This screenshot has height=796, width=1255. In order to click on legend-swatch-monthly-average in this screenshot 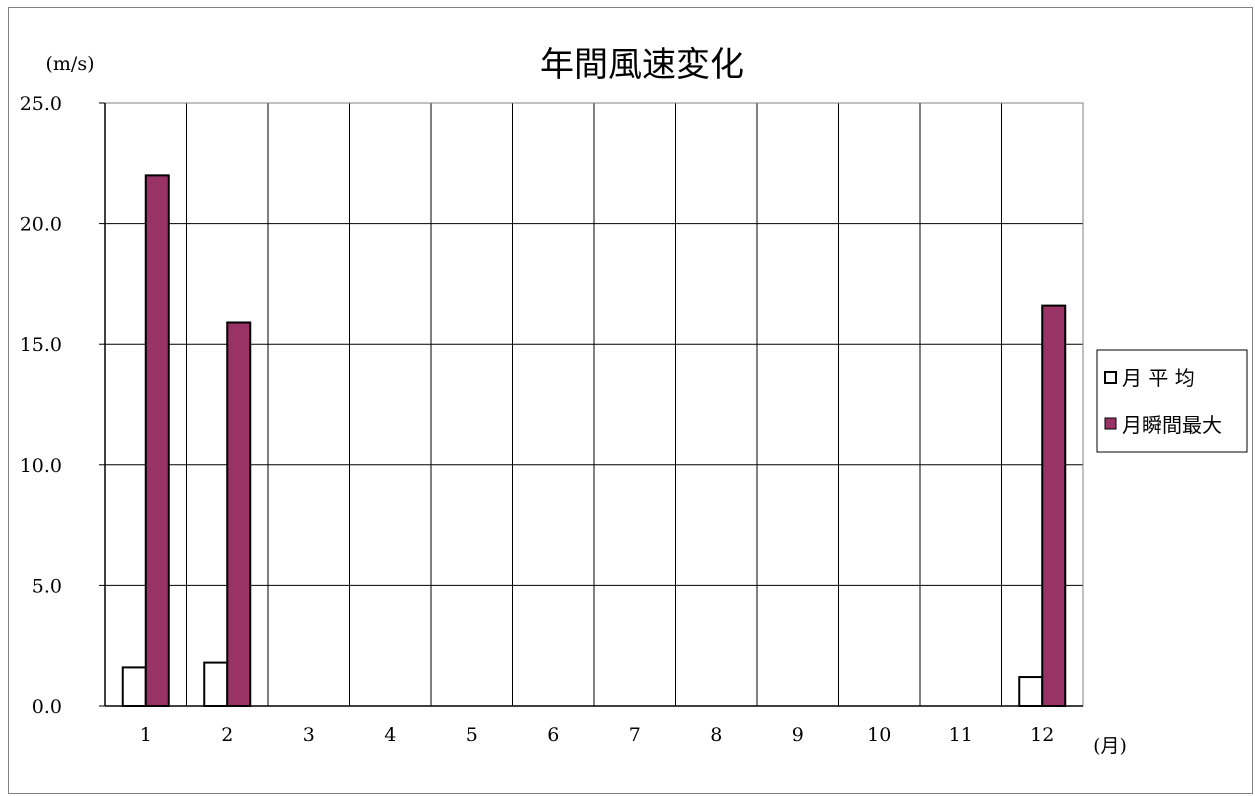, I will do `click(1110, 377)`.